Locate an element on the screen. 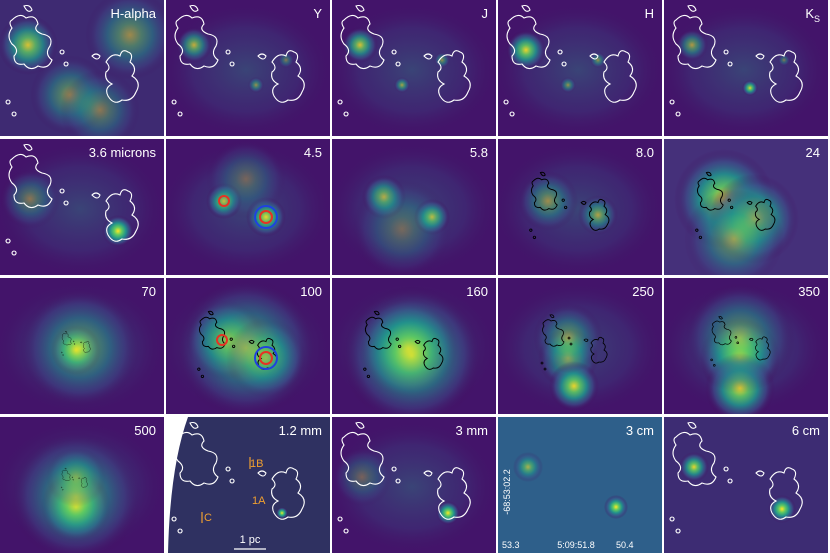 This screenshot has height=560, width=830. label-main: 8.0 is located at coordinates (645, 152).